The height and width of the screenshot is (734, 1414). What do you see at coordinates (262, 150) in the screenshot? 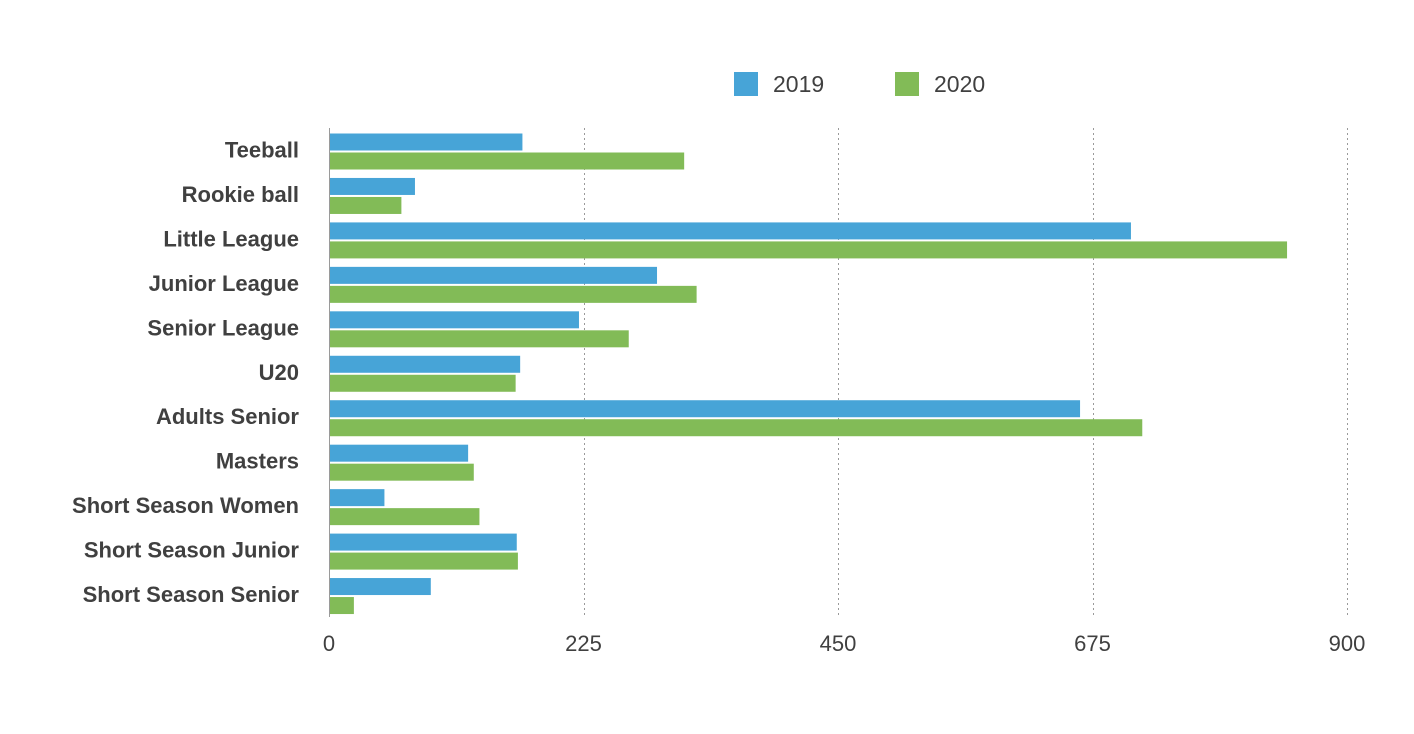
I see `category-label-teeball: Teeball` at bounding box center [262, 150].